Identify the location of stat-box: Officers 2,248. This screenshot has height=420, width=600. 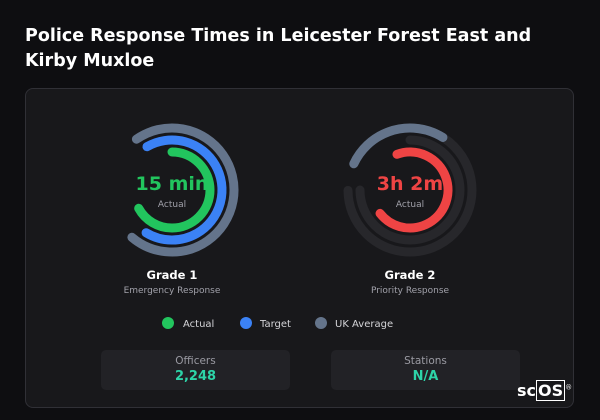
(195, 370).